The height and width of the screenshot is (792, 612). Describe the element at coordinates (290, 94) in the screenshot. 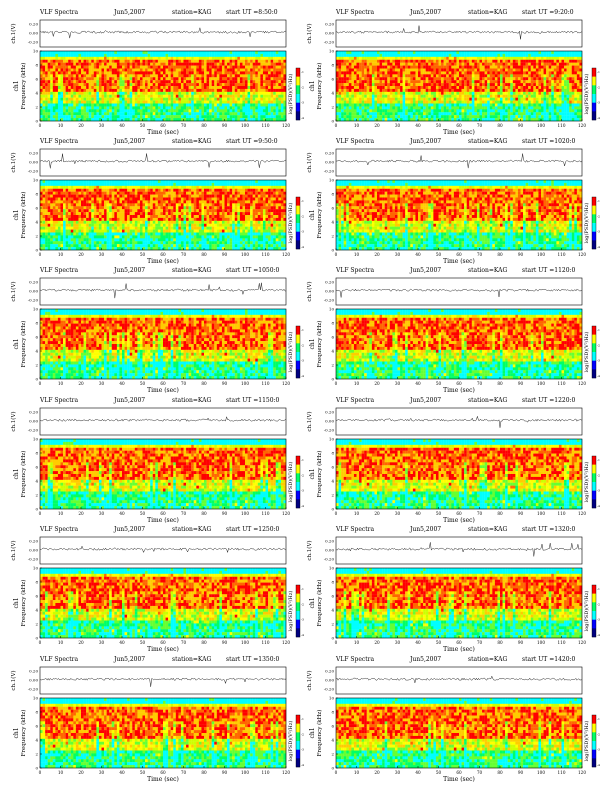

I see `colorbar-label: log(PSD)(V²/Hz)` at that location.